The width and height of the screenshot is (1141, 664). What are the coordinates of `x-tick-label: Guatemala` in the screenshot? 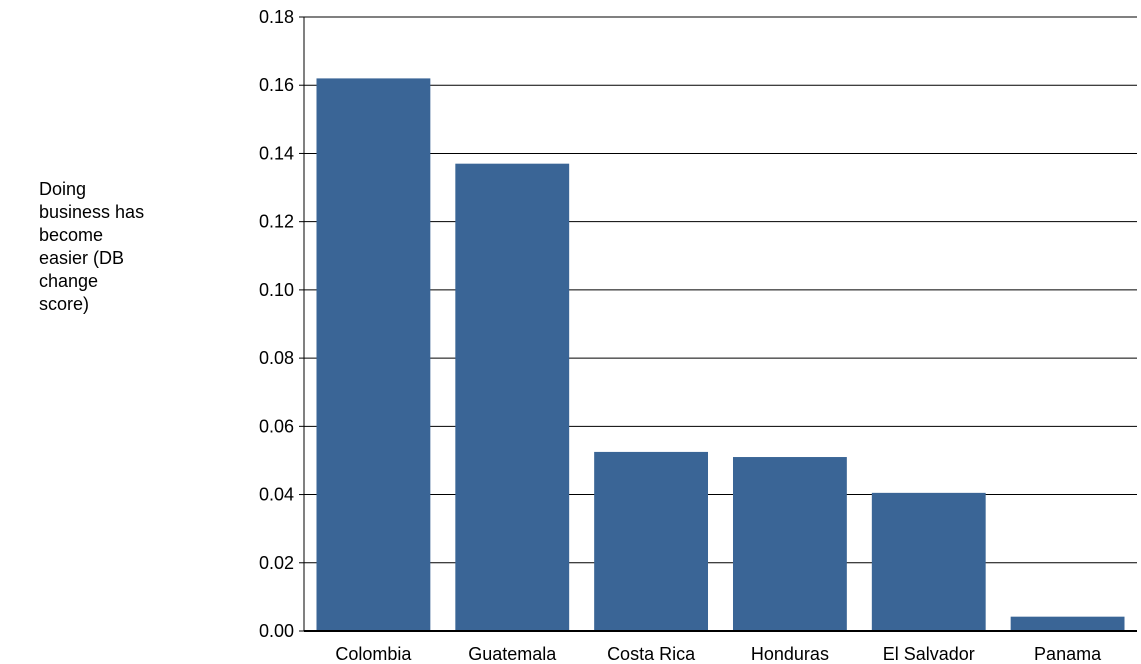 It's located at (512, 654).